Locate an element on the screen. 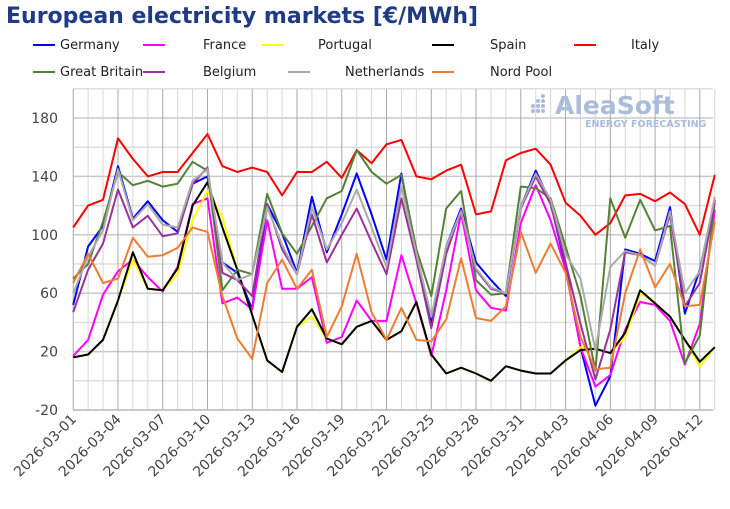 The image size is (730, 509). legend-label: Netherlands is located at coordinates (384, 72).